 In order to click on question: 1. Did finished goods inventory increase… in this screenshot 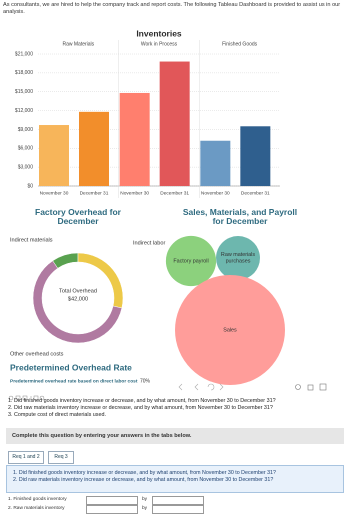, I will do `click(142, 401)`.